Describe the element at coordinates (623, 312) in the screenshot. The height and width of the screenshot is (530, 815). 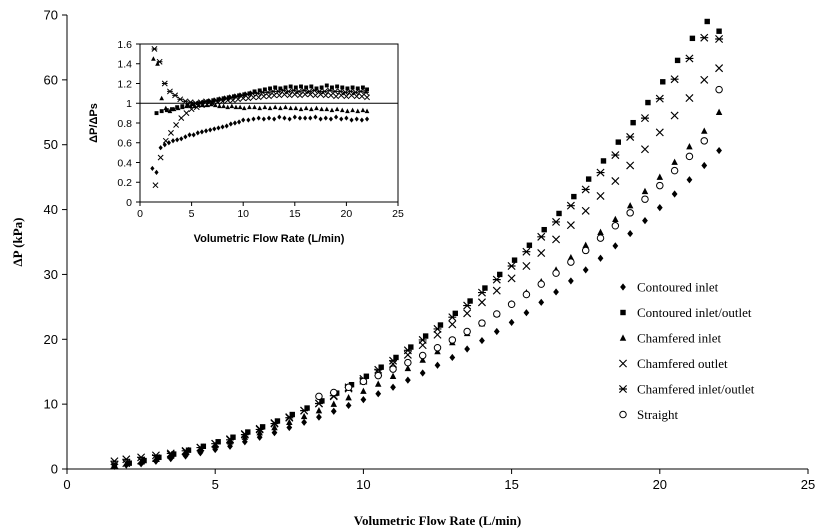
I see `legend-marker` at that location.